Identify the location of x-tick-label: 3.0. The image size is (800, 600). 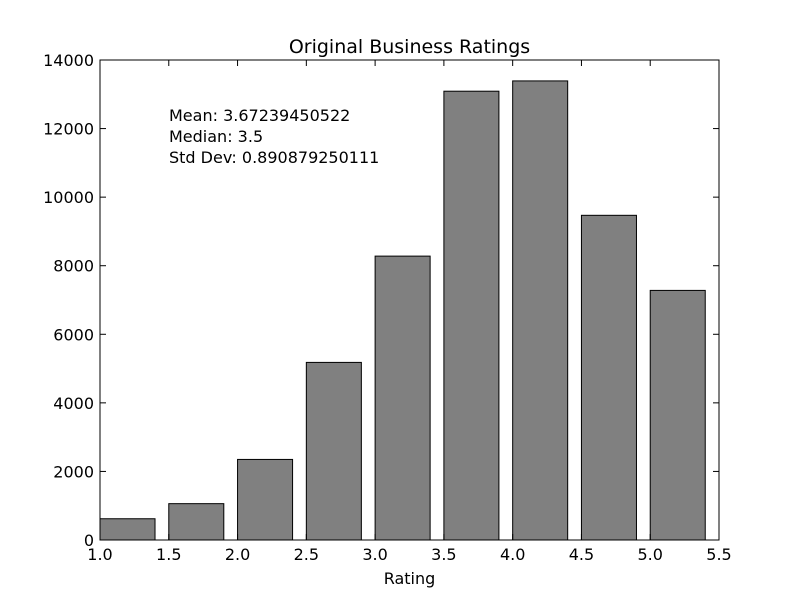
(374, 554).